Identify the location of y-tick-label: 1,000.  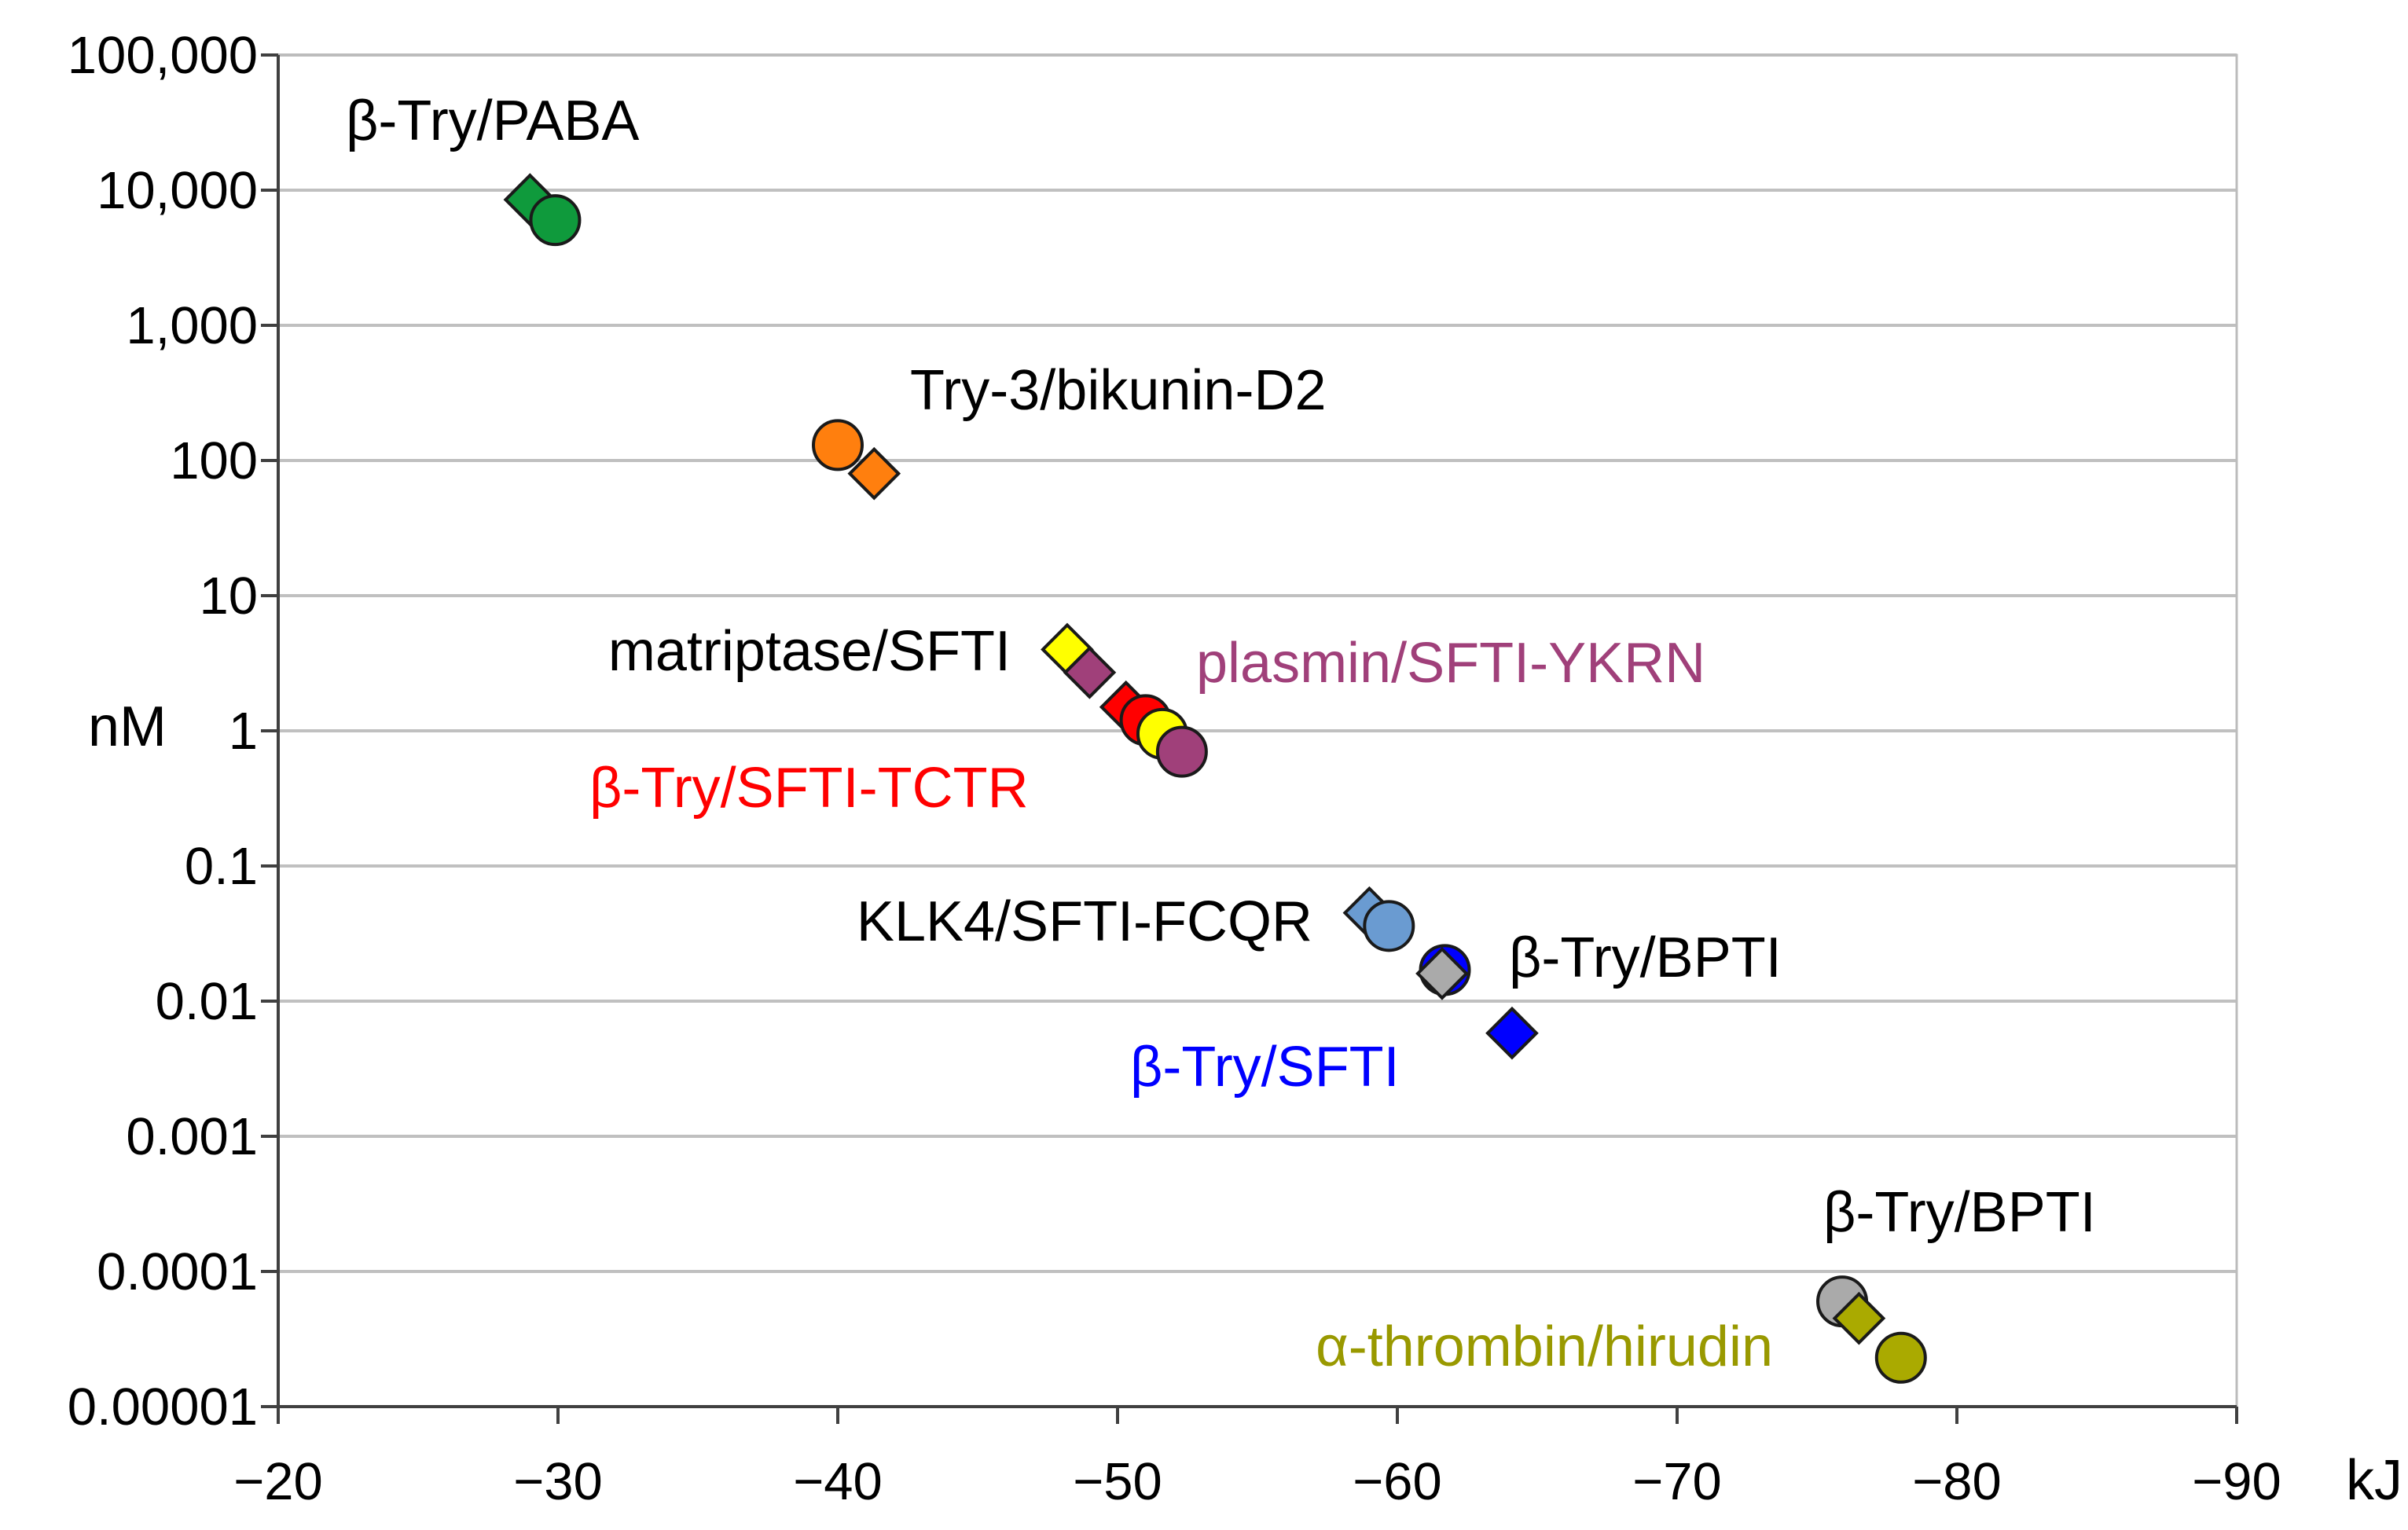
(192, 325).